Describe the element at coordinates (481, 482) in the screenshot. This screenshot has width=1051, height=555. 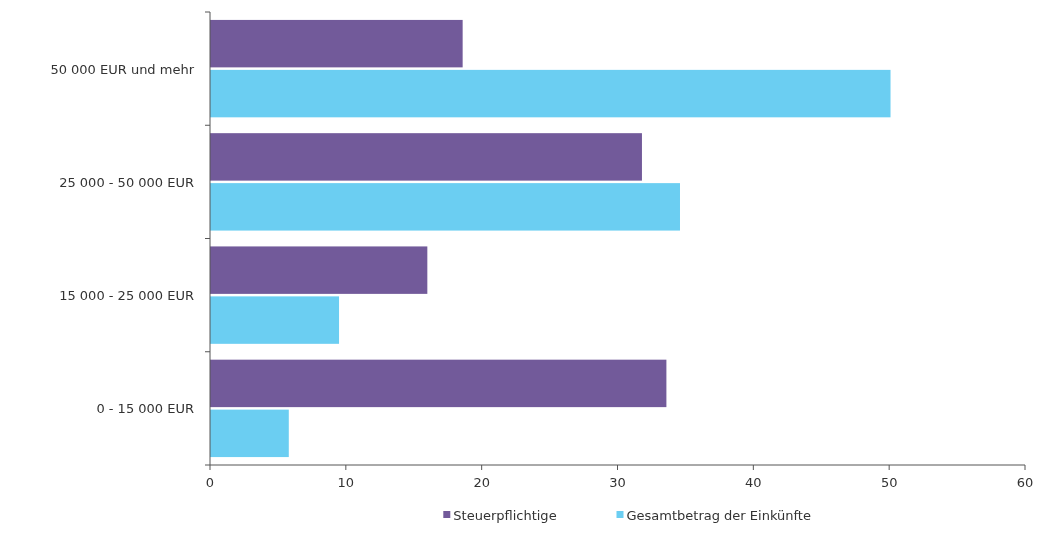
I see `x-tick-label: 20` at that location.